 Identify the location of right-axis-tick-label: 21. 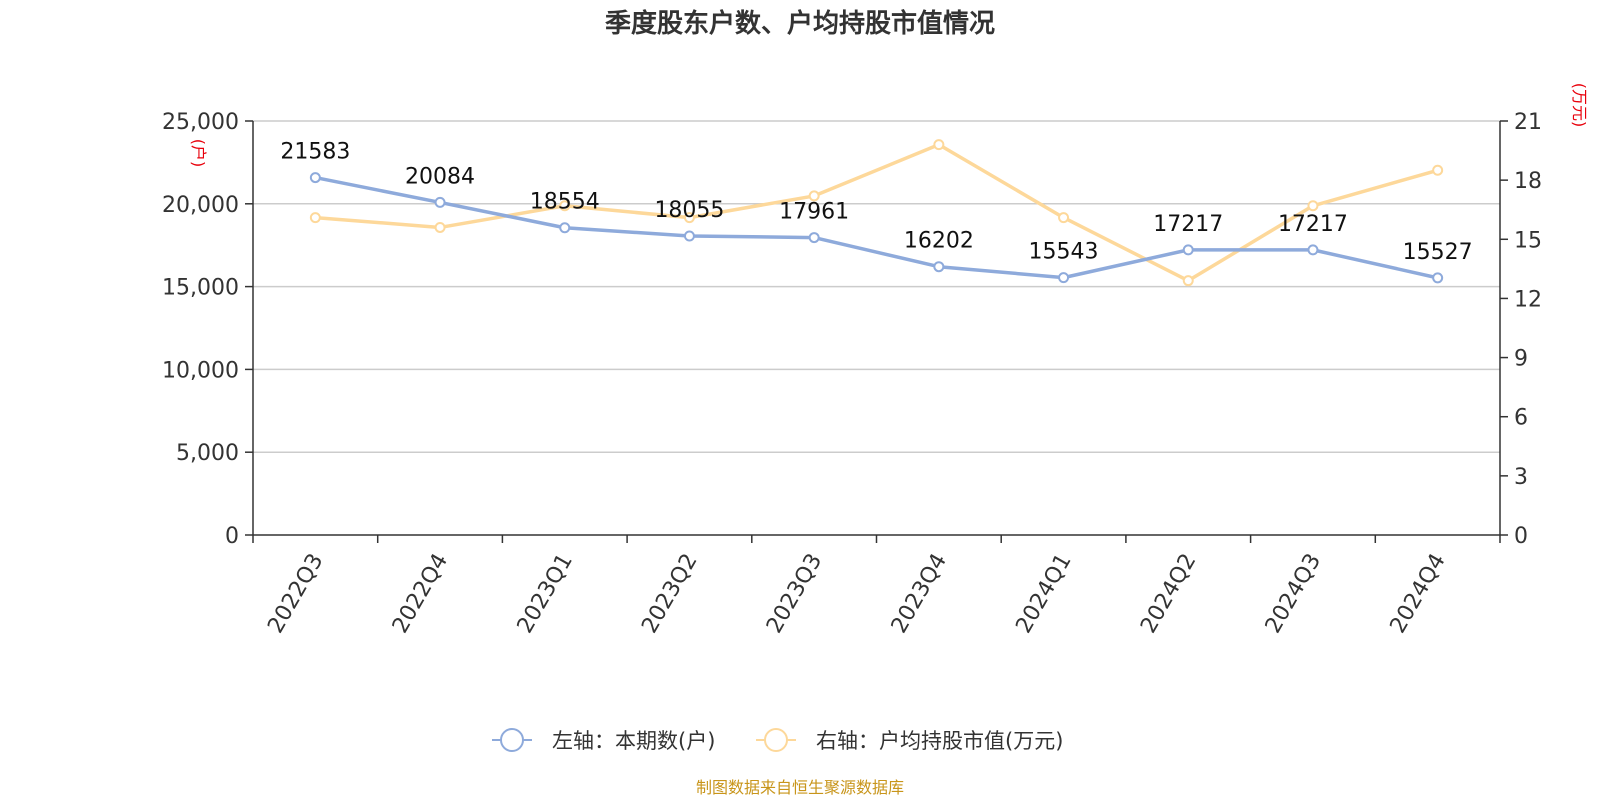
(1528, 122).